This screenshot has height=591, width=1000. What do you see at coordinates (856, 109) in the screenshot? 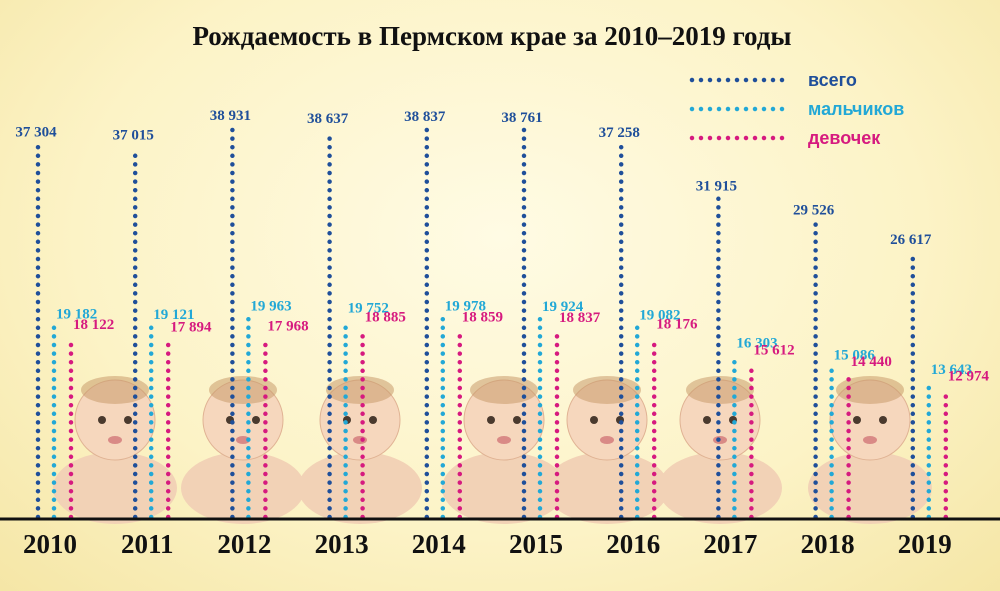
I see `legend-label: мальчиков` at bounding box center [856, 109].